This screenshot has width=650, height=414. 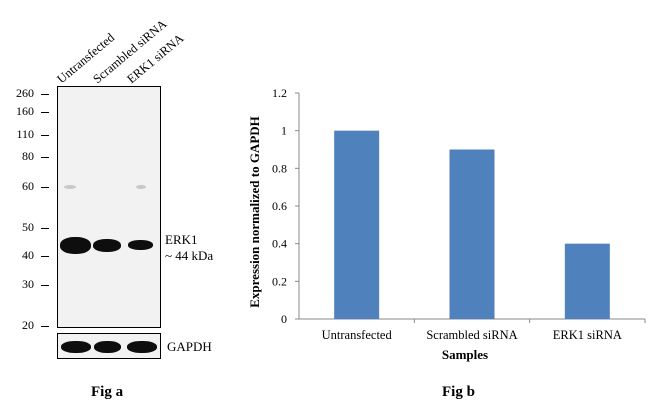 I want to click on y-axis-label: Expression normalized to GAPDH, so click(x=254, y=212).